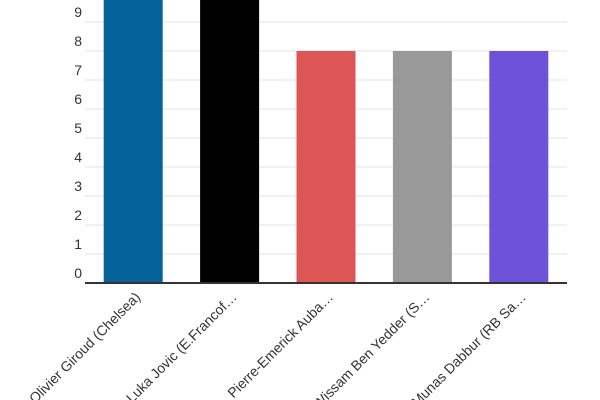 This screenshot has width=600, height=400. What do you see at coordinates (78, 157) in the screenshot?
I see `y-tick-label: 4` at bounding box center [78, 157].